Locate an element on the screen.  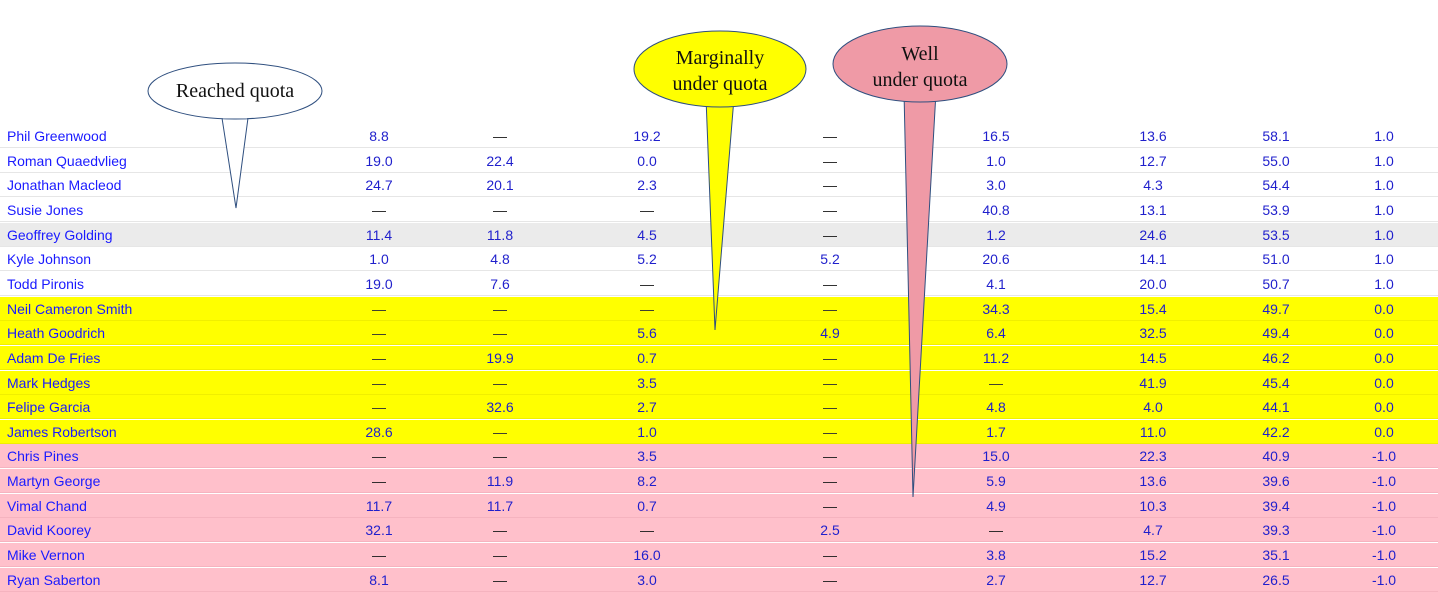
value-cell: 14.1 is located at coordinates (1153, 259).